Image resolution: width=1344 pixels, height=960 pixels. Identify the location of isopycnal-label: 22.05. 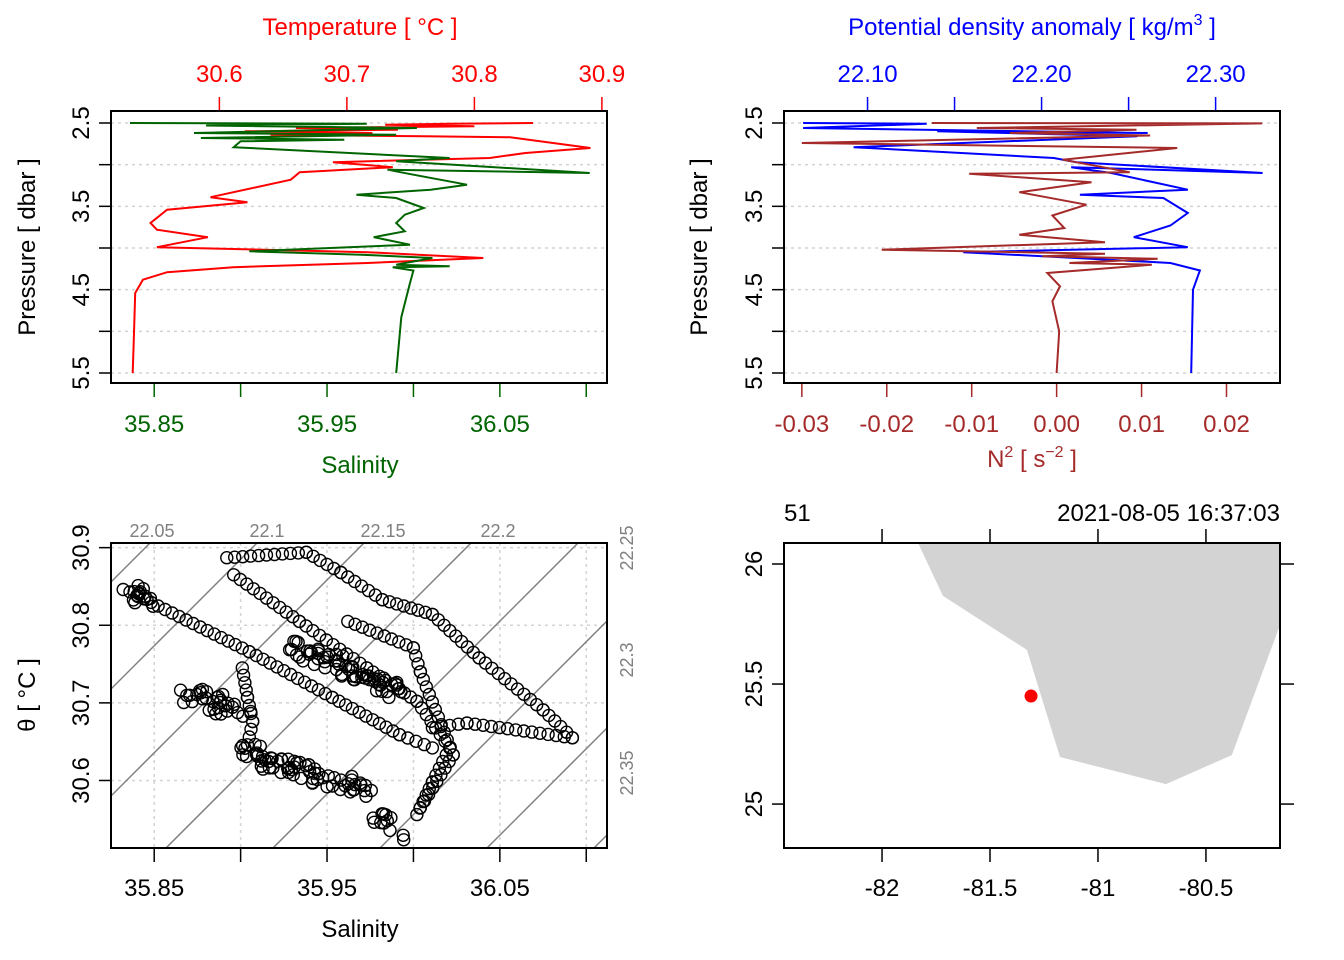
(151, 531).